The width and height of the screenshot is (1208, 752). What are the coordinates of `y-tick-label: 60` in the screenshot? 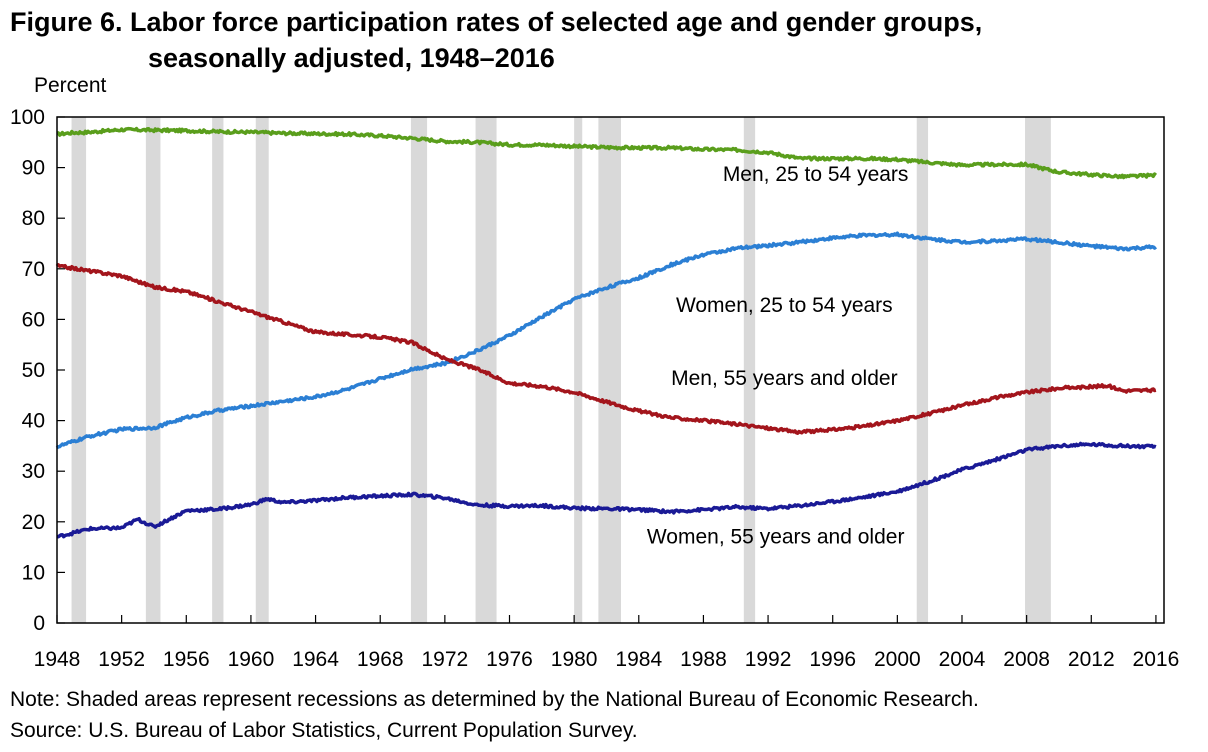 It's located at (33, 319).